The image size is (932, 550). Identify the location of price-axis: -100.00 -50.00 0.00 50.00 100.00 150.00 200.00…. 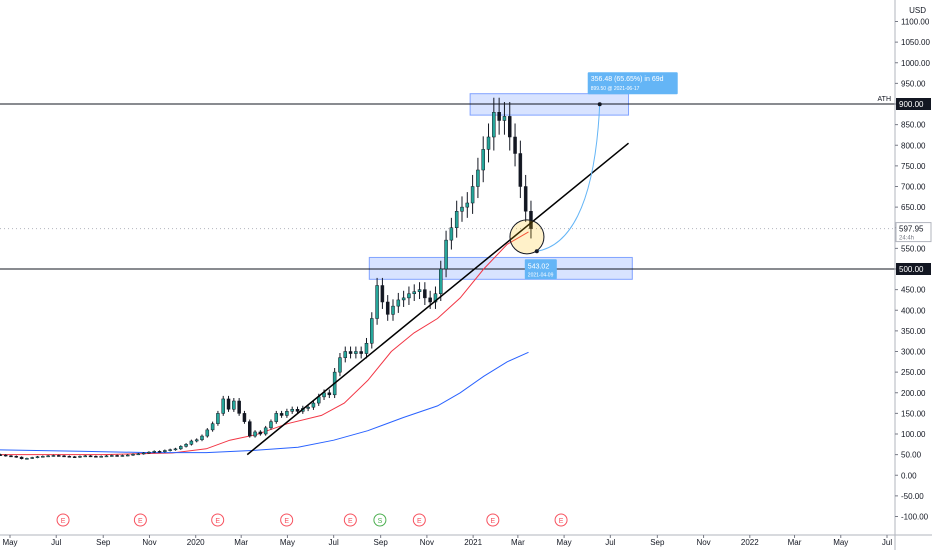
(913, 275).